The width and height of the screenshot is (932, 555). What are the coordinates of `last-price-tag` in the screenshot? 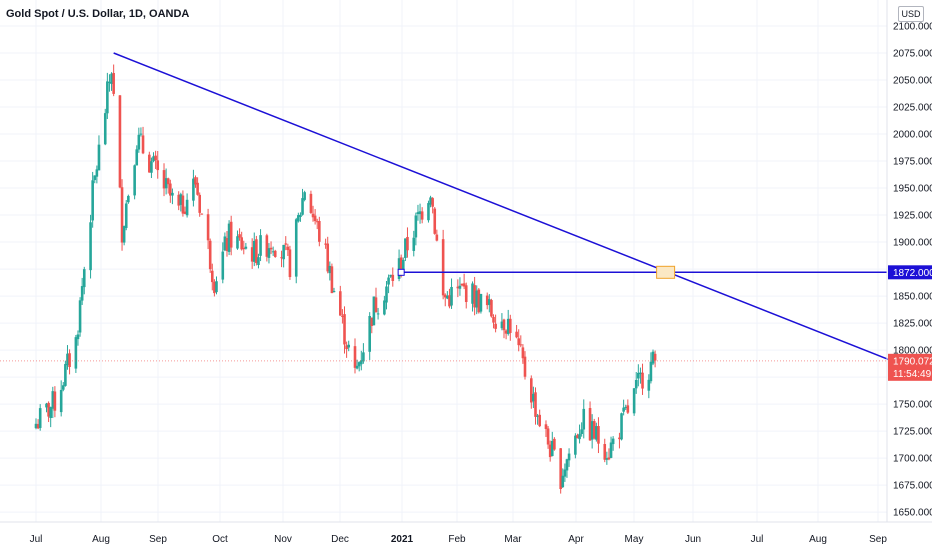 It's located at (910, 367).